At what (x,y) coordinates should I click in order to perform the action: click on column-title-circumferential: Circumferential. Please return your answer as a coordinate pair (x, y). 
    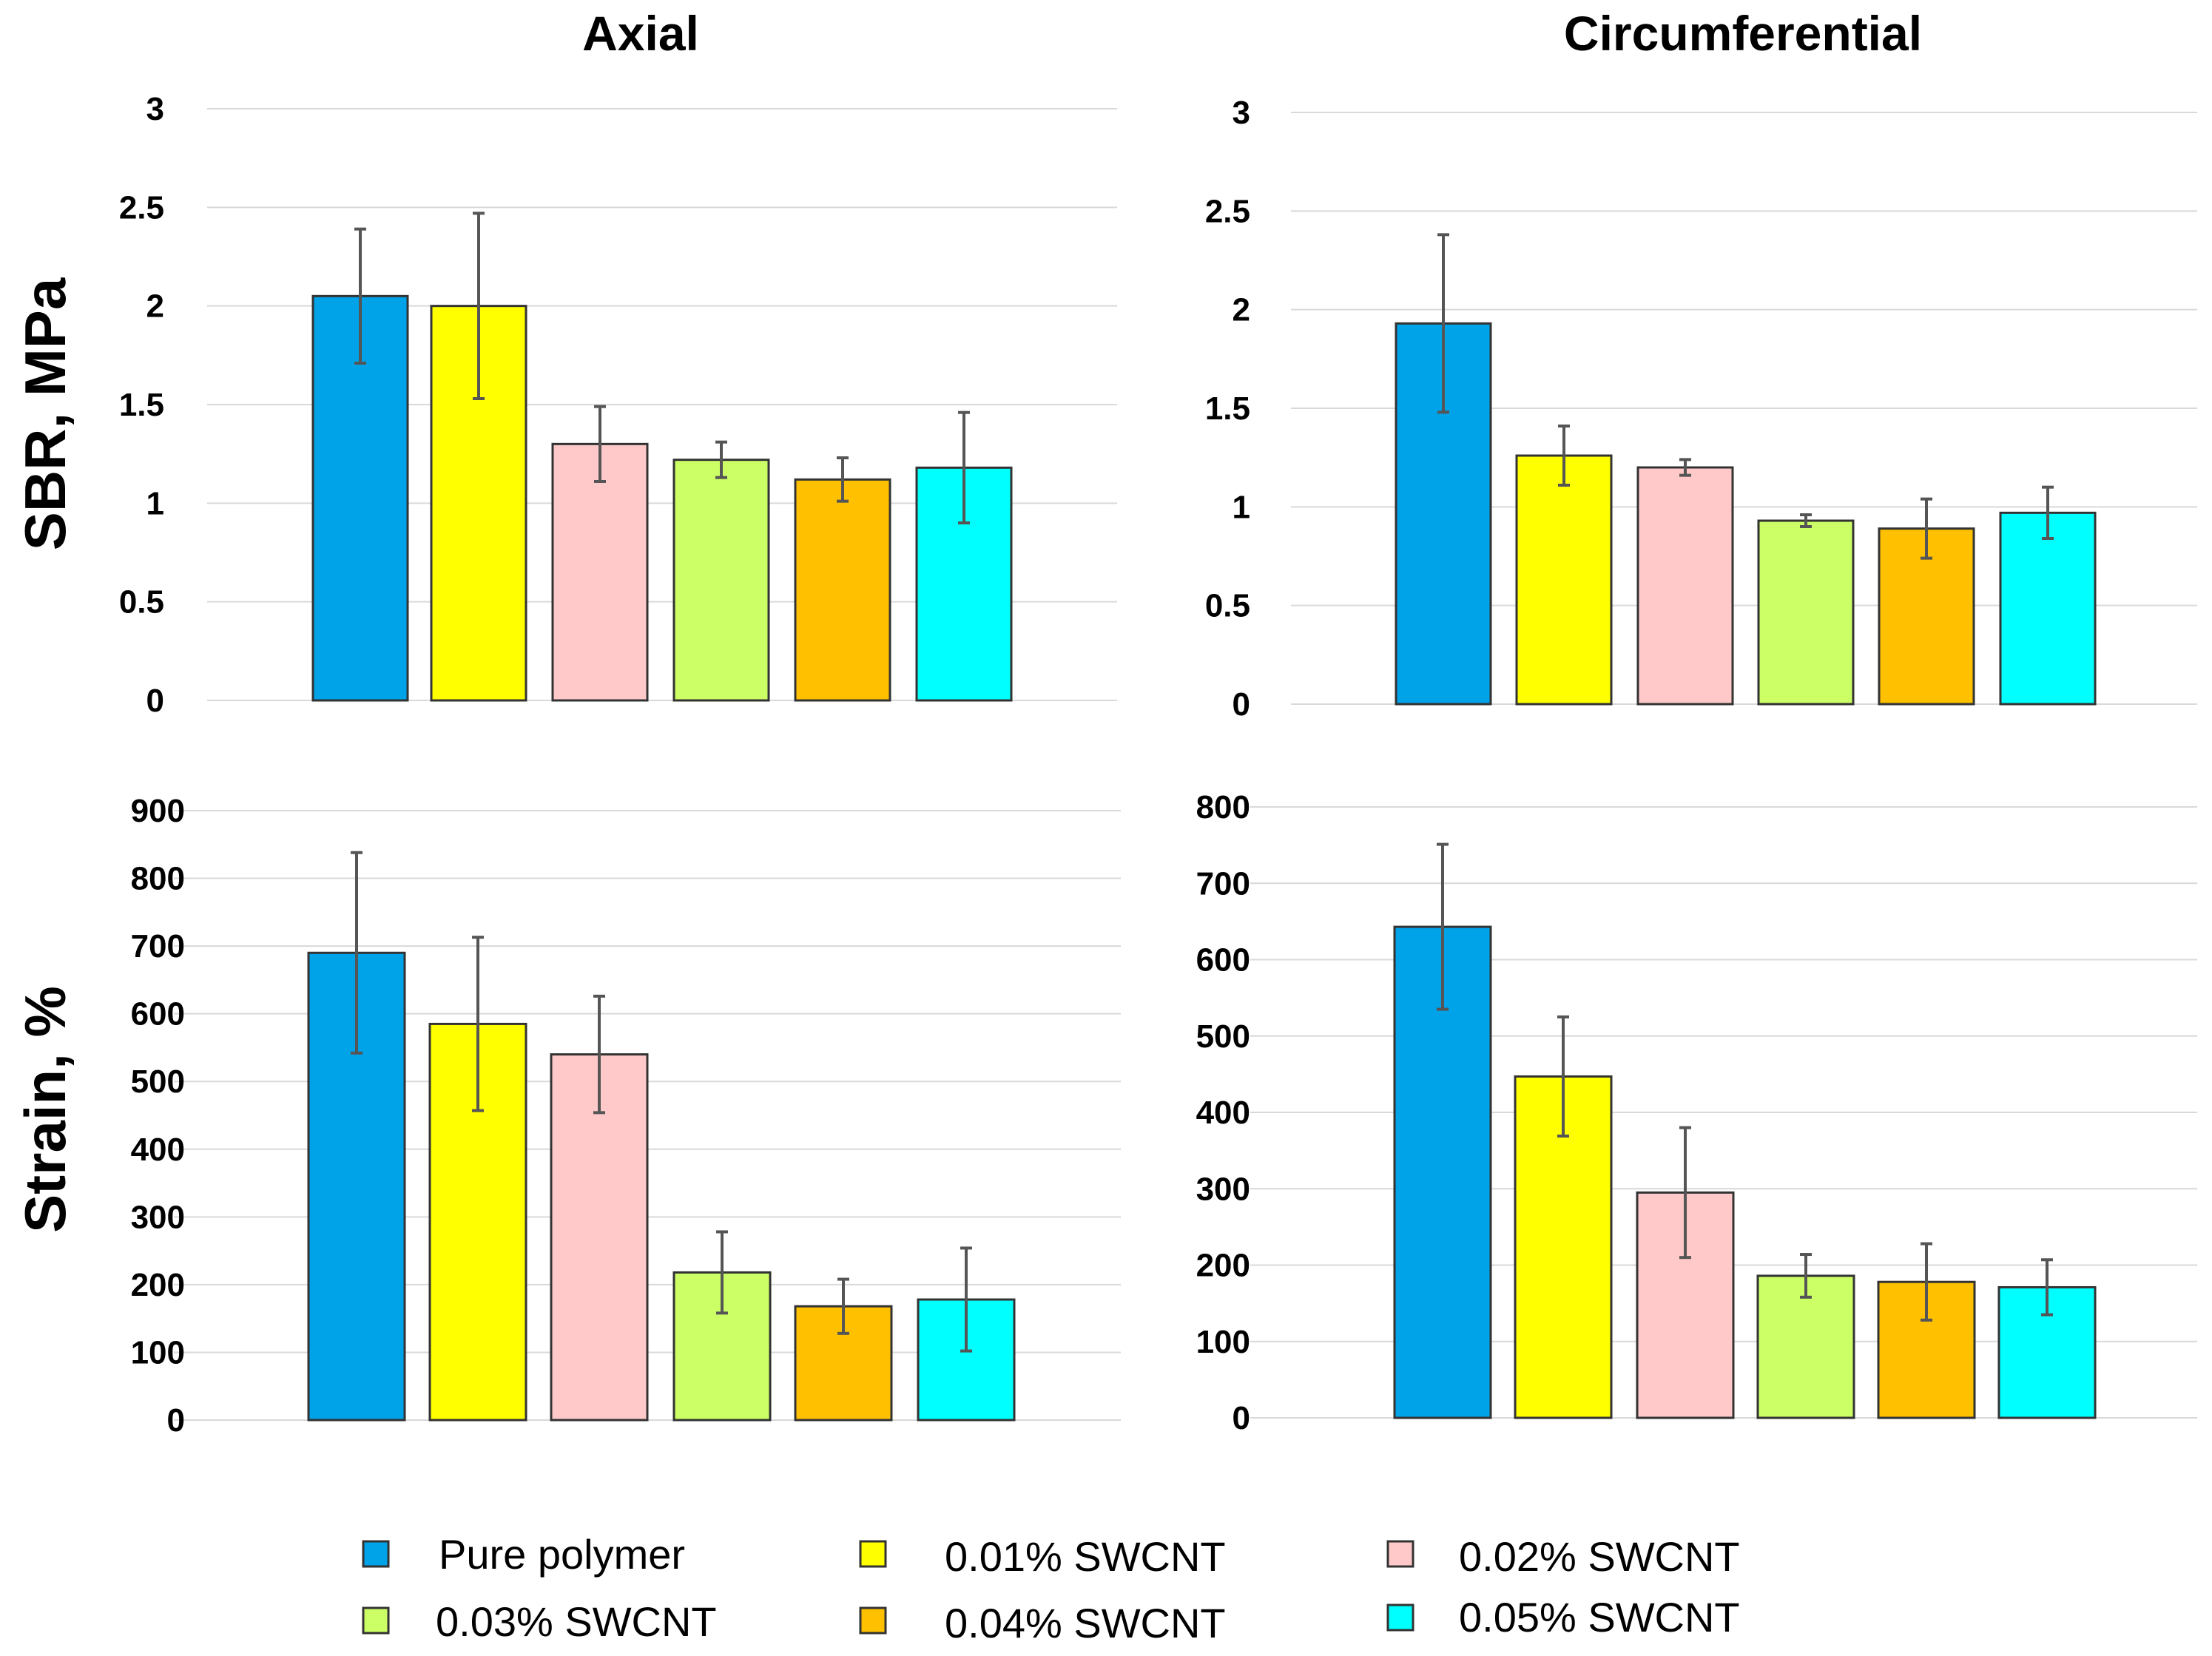
    Looking at the image, I should click on (1743, 33).